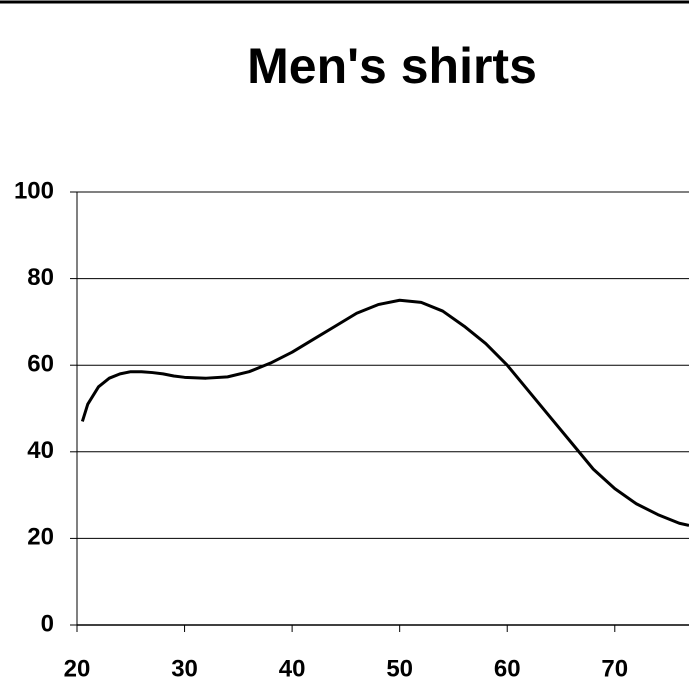  What do you see at coordinates (614, 668) in the screenshot?
I see `x-tick-label: 70` at bounding box center [614, 668].